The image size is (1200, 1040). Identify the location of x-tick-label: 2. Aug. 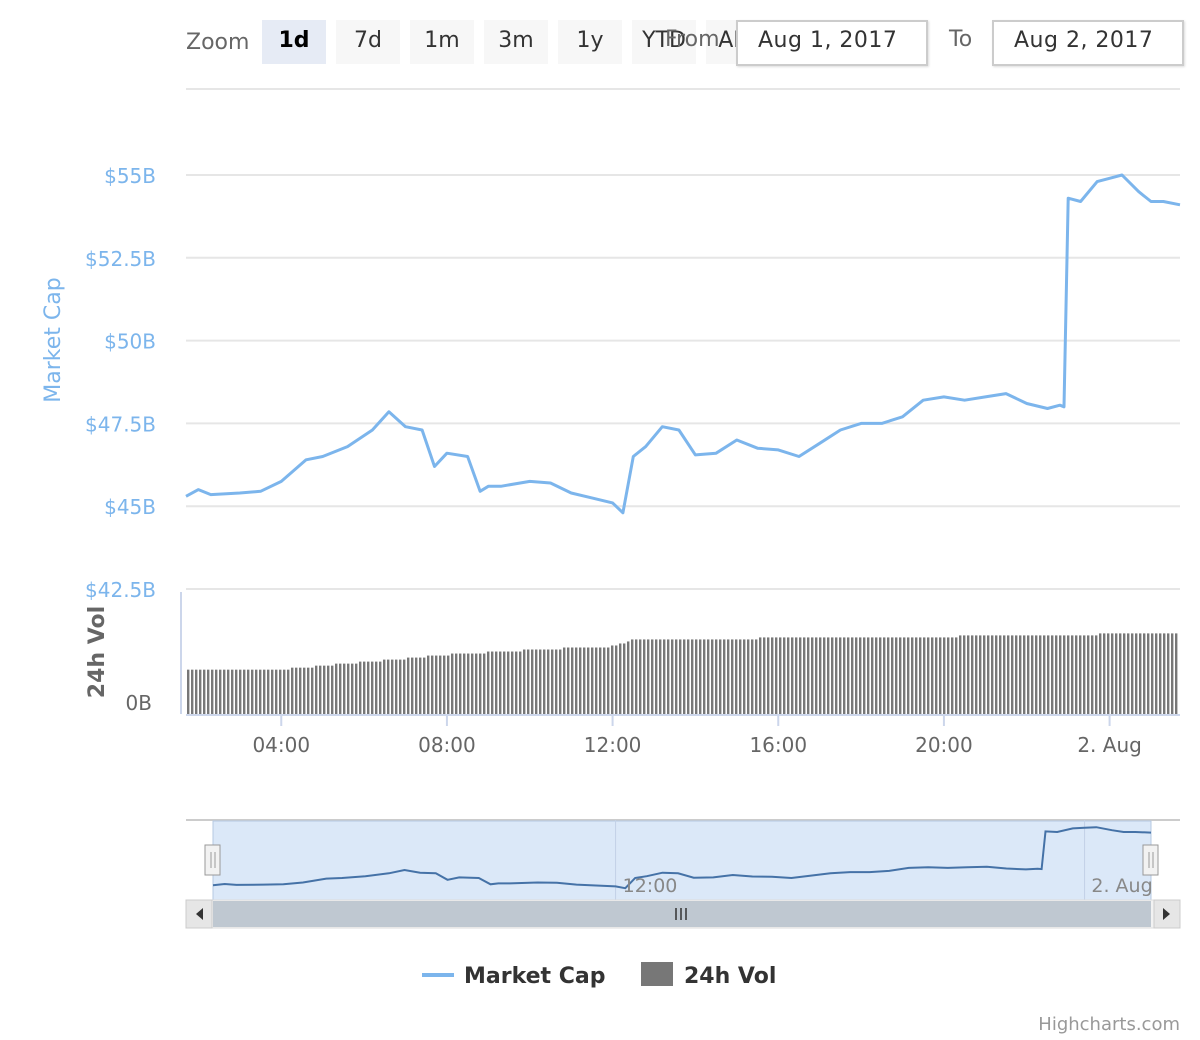
(1109, 745).